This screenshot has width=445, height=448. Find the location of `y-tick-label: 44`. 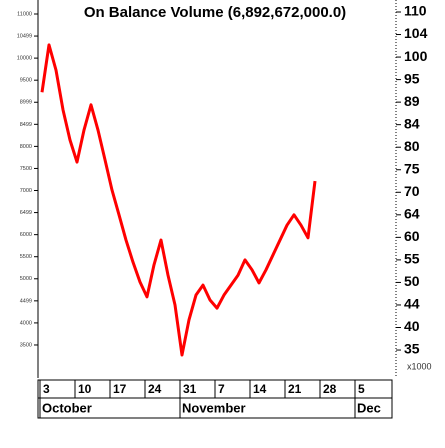

y-tick-label: 44 is located at coordinates (412, 304).